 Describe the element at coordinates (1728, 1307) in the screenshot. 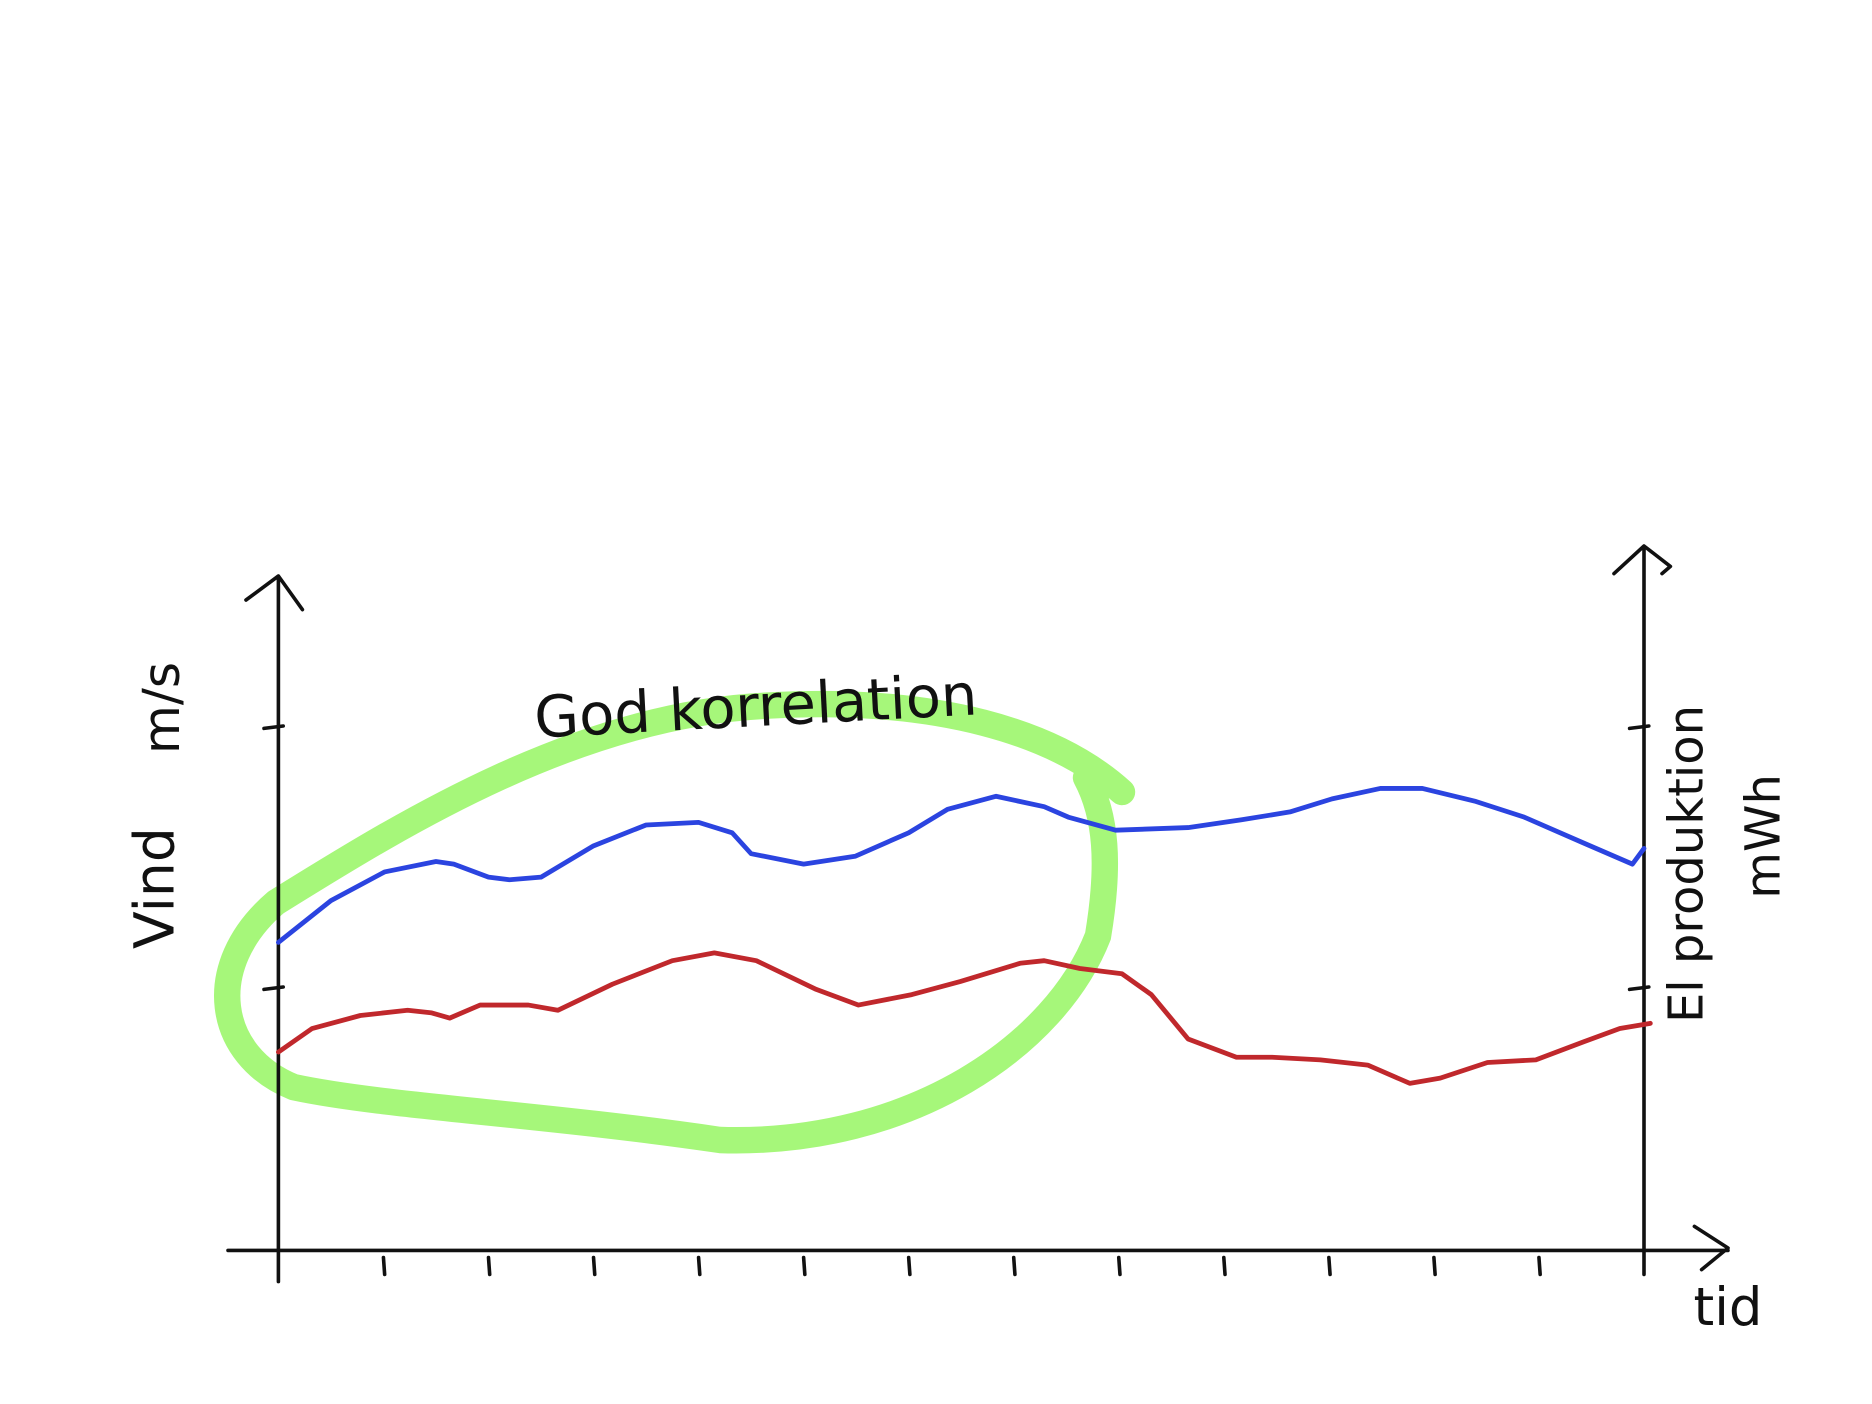

I see `x-axis-label: tid` at that location.